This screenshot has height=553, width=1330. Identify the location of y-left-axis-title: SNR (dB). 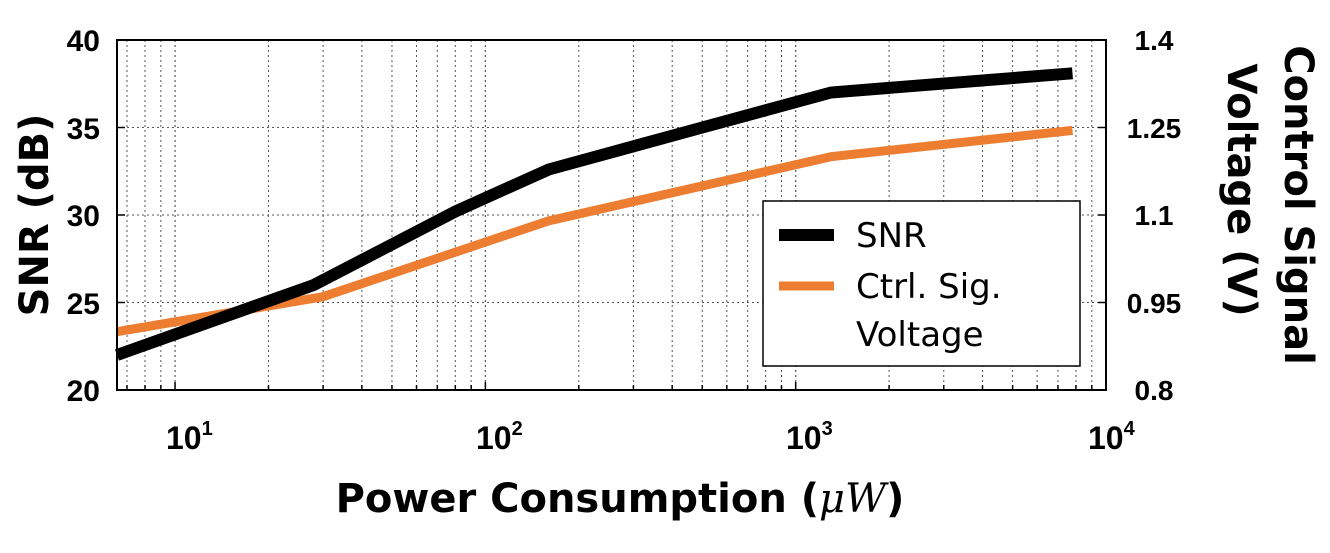
(35, 215).